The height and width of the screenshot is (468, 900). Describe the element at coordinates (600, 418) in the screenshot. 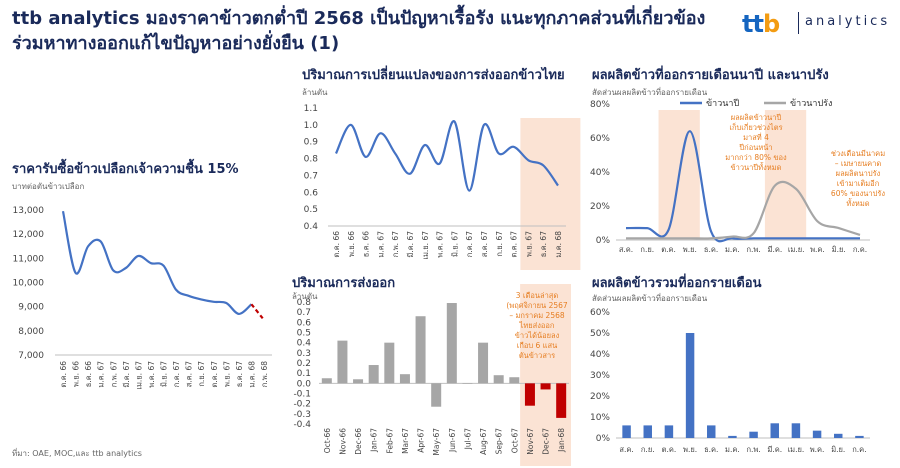

I see `y-tick-label: 10%` at that location.